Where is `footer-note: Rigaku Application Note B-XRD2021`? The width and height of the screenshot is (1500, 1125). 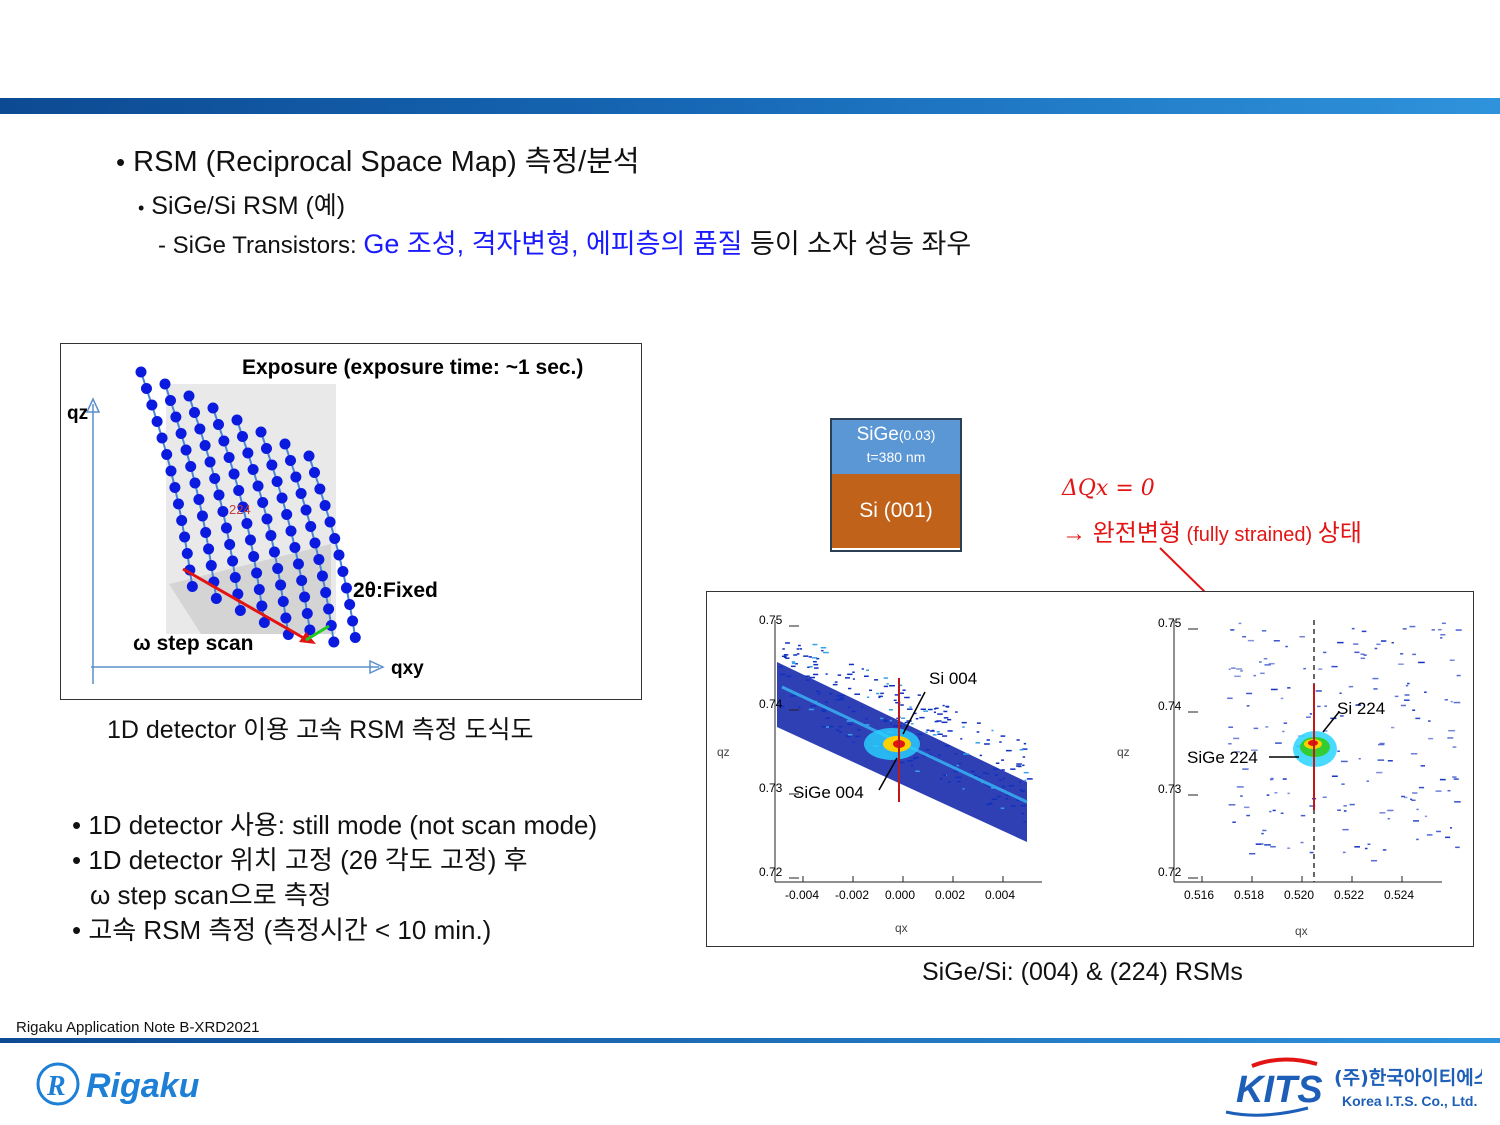
footer-note: Rigaku Application Note B-XRD2021 is located at coordinates (138, 1027).